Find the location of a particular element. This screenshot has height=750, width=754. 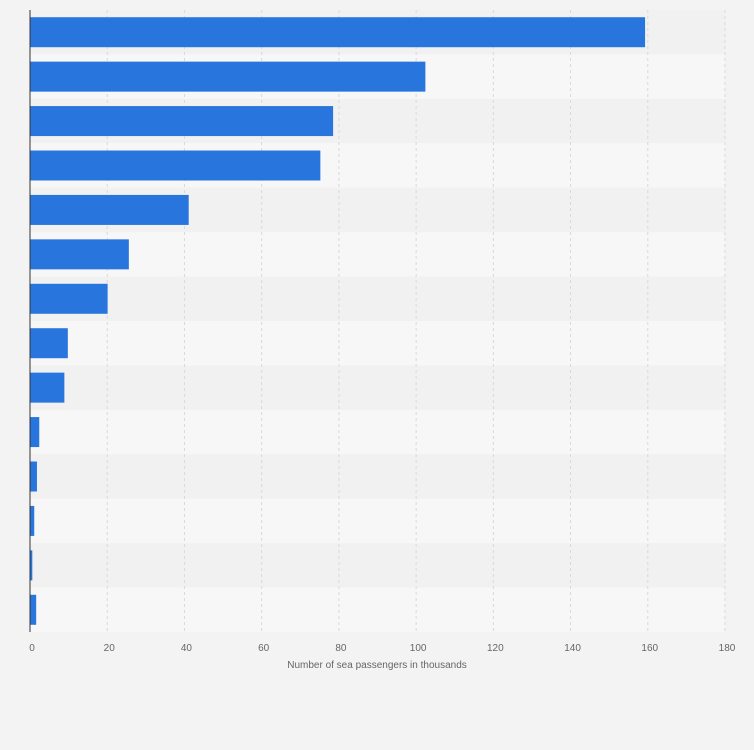

x-axis-title: Number of sea passengers in thousands is located at coordinates (377, 665).